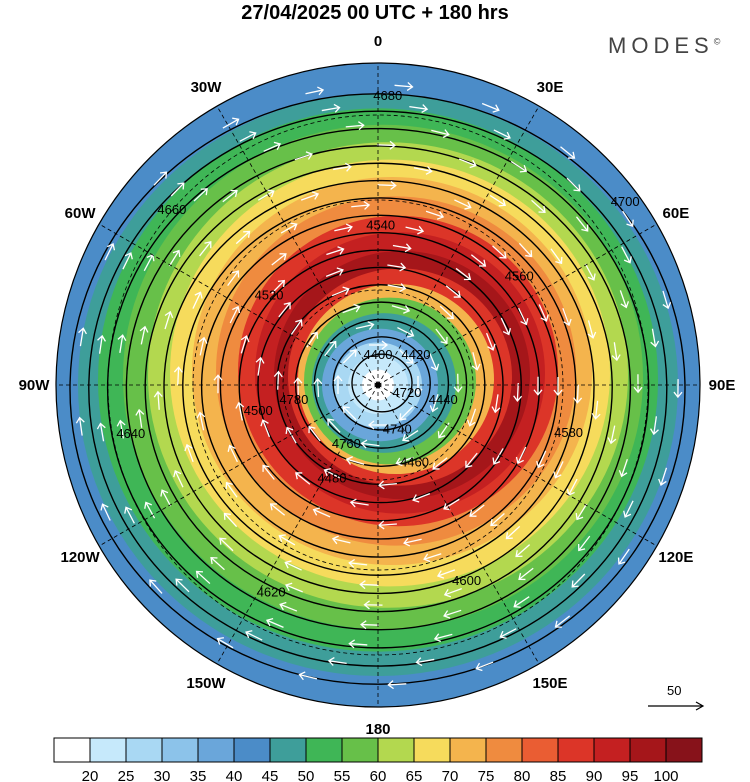 The image size is (750, 782). Describe the element at coordinates (387, 95) in the screenshot. I see `contour-label: 4680` at that location.